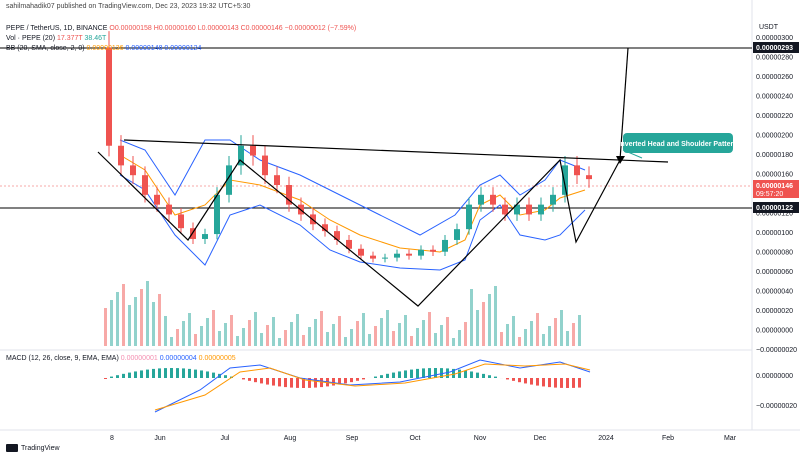 This screenshot has width=800, height=460. Describe the element at coordinates (320, 28) in the screenshot. I see `change-value: −0.00000012 (−7.59%)` at that location.